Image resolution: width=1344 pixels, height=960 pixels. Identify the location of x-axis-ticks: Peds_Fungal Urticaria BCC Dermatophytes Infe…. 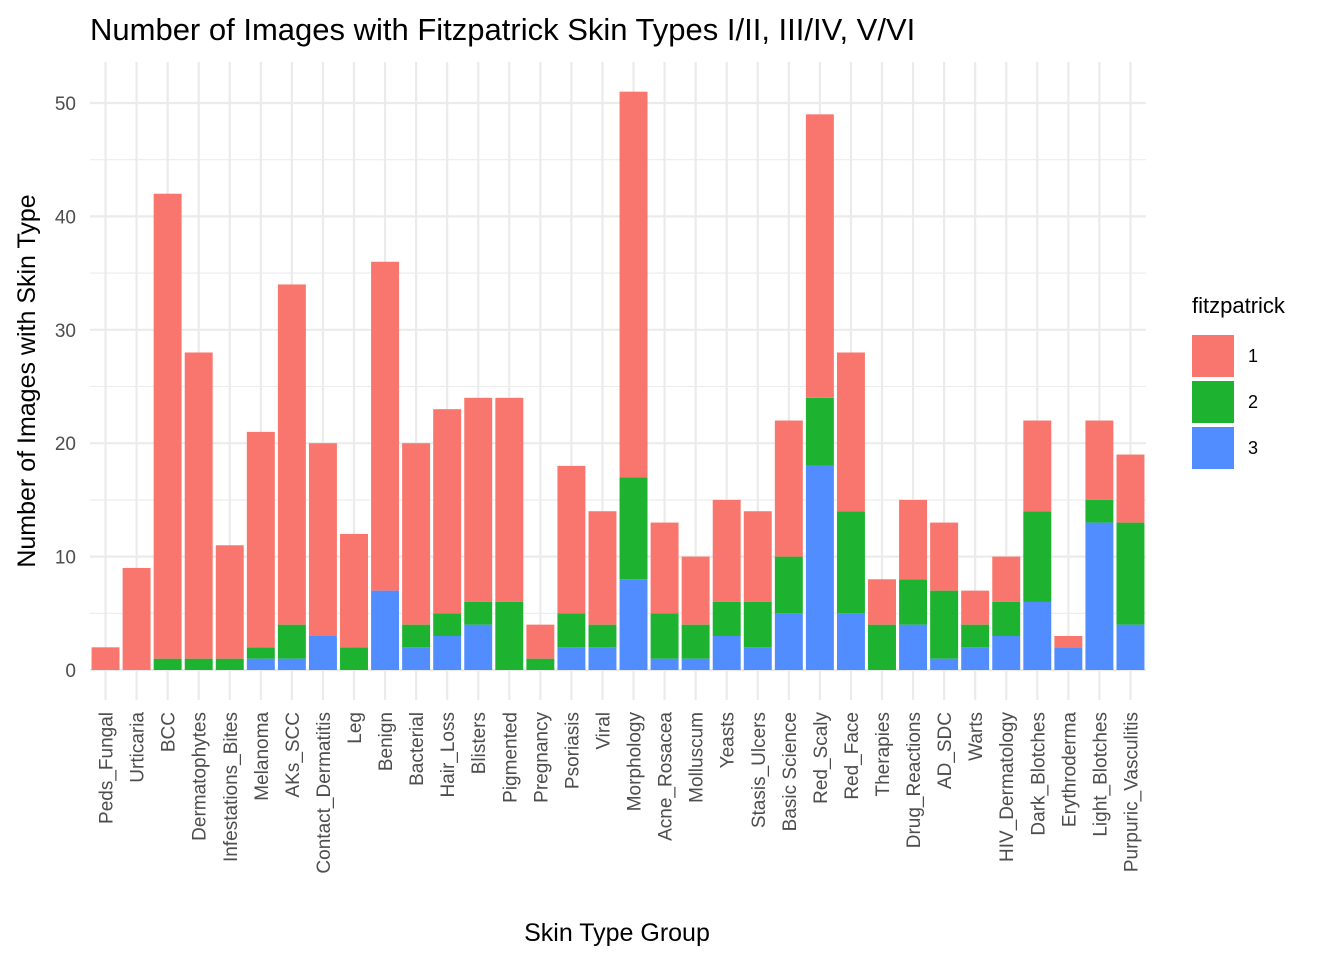
(620, 793).